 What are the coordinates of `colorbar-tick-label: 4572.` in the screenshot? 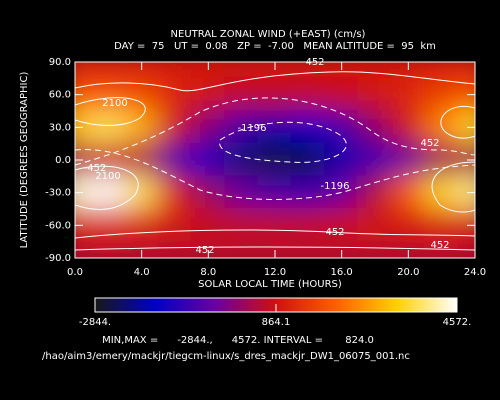 It's located at (457, 322).